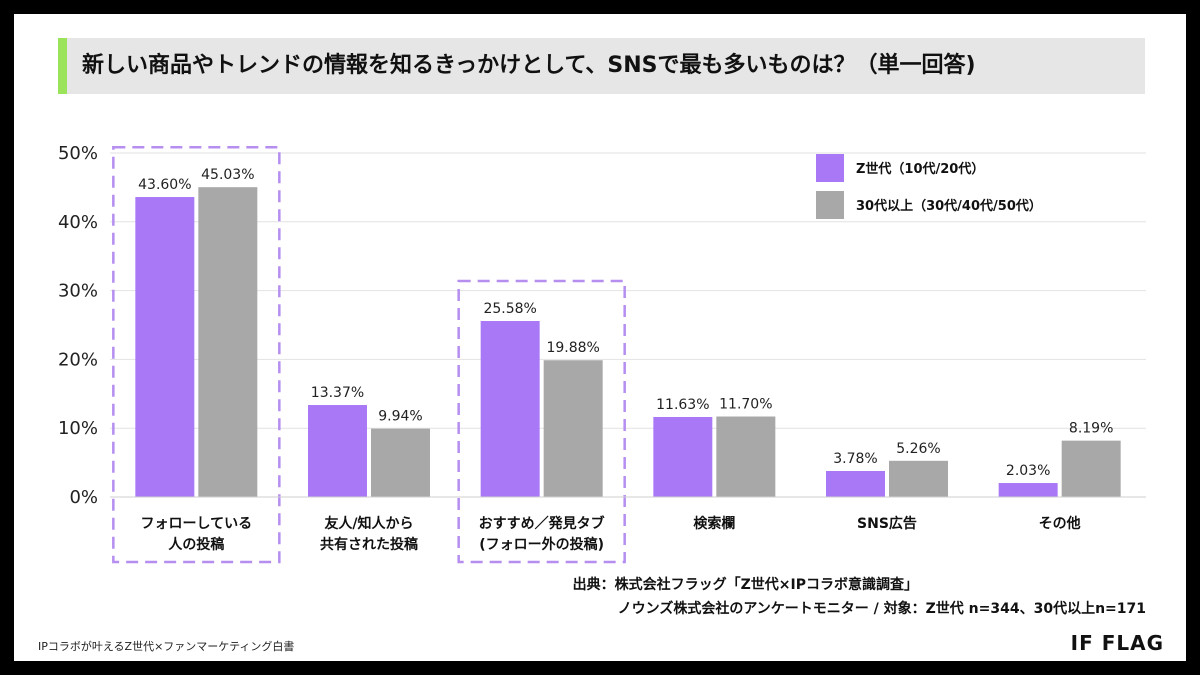  What do you see at coordinates (918, 449) in the screenshot?
I see `data-label: 5.26%` at bounding box center [918, 449].